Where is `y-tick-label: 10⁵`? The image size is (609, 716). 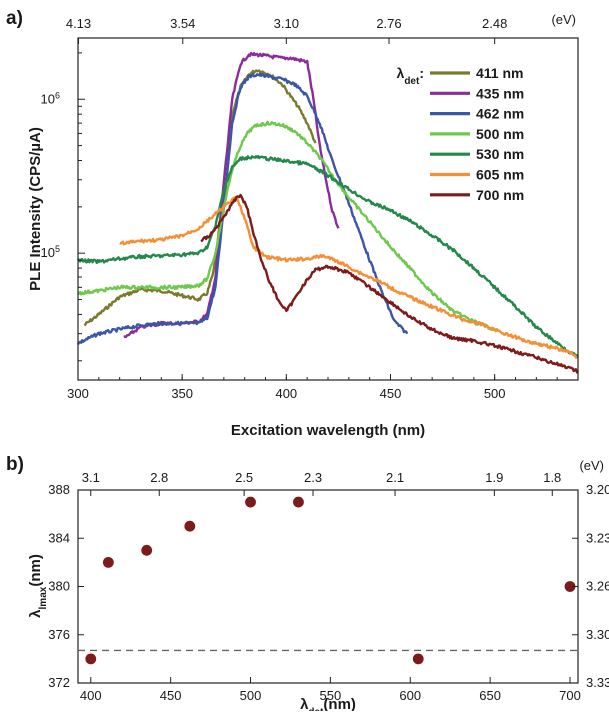
y-tick-label: 10⁵ is located at coordinates (50, 252).